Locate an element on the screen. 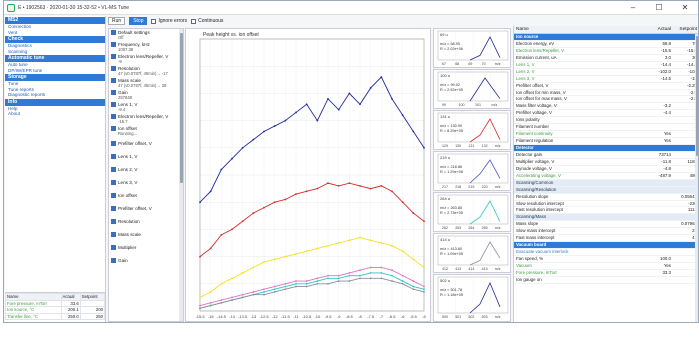 Image resolution: width=699 pixels, height=361 pixels. nav-section-header: Check is located at coordinates (55, 39).